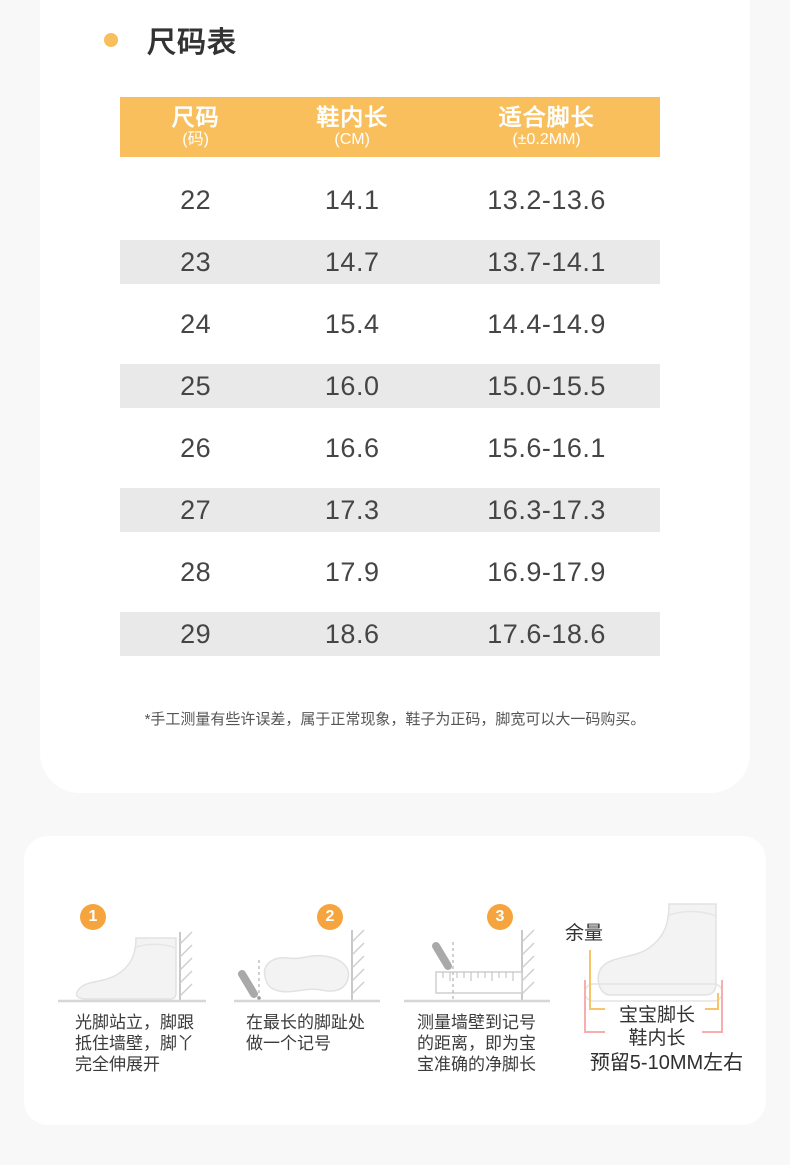  Describe the element at coordinates (657, 1038) in the screenshot. I see `inner-length-label: 鞋内长` at that location.